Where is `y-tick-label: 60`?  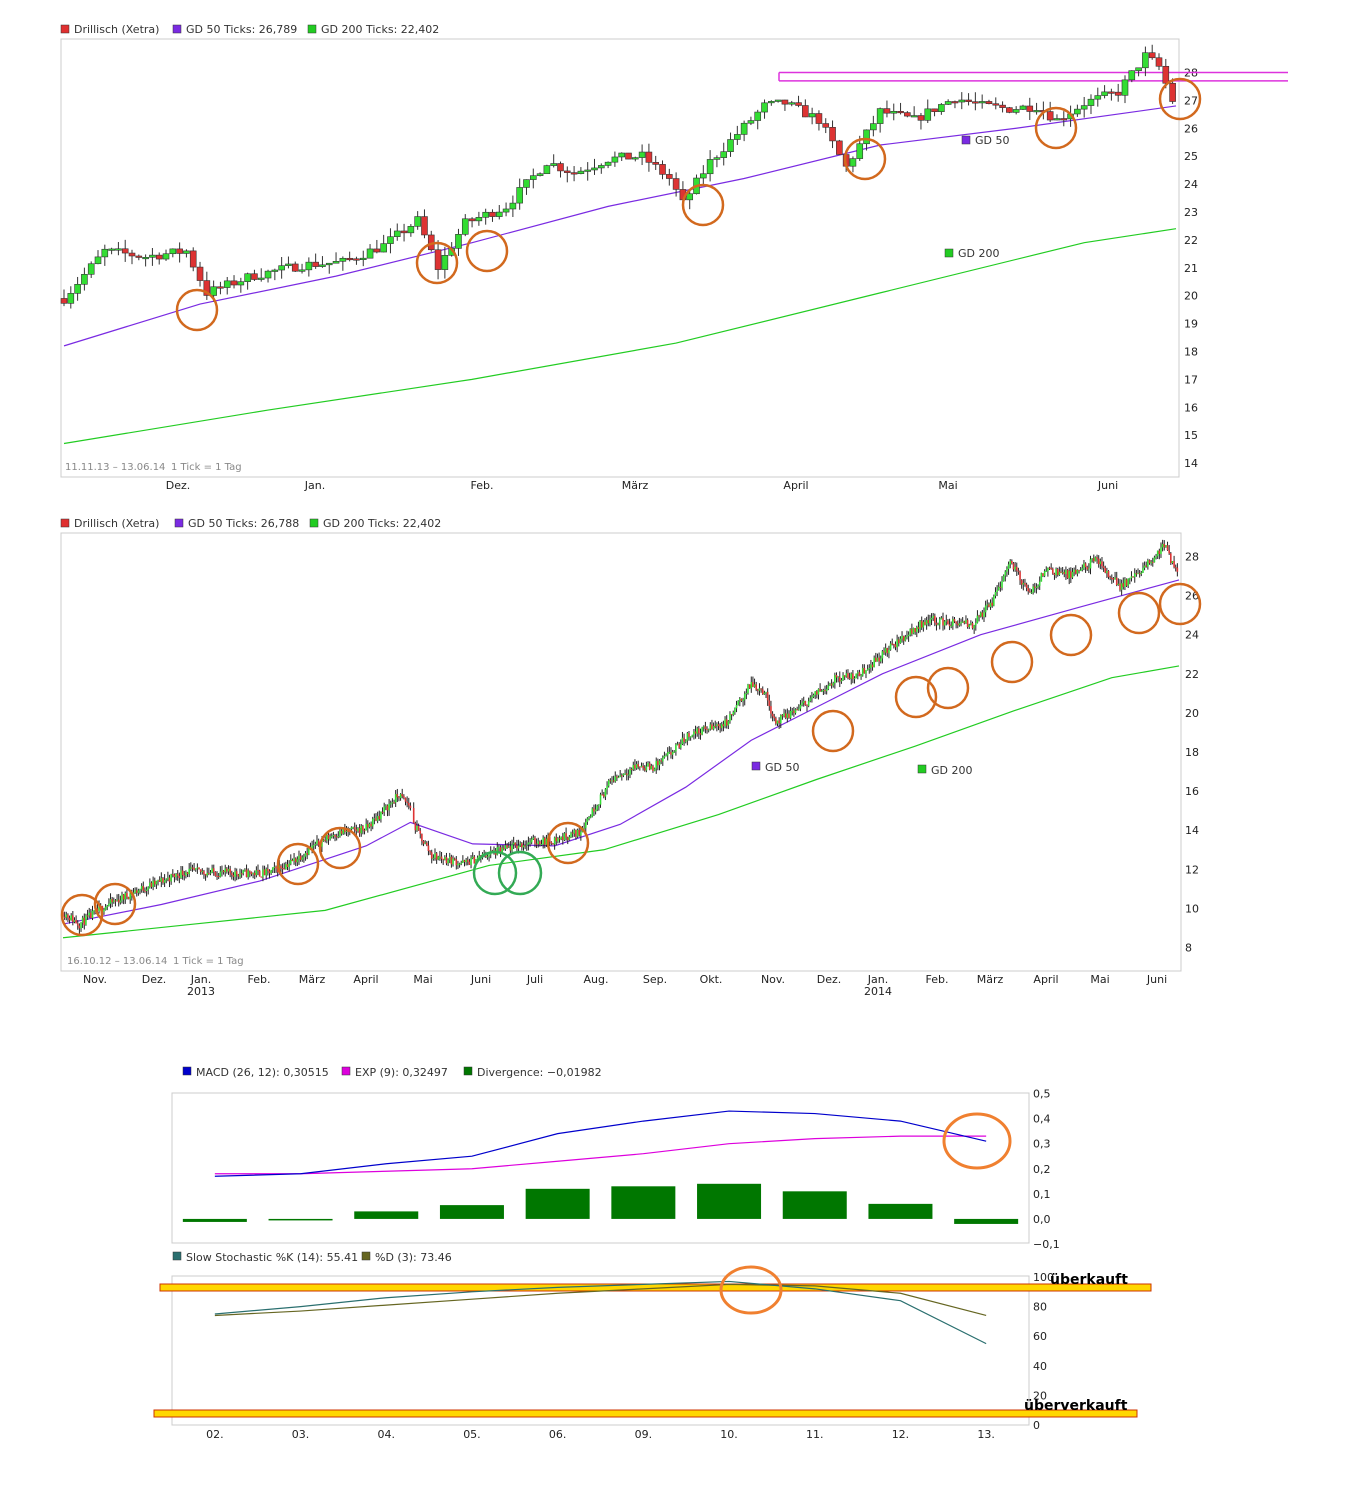
y-tick-label: 60 is located at coordinates (1040, 1336).